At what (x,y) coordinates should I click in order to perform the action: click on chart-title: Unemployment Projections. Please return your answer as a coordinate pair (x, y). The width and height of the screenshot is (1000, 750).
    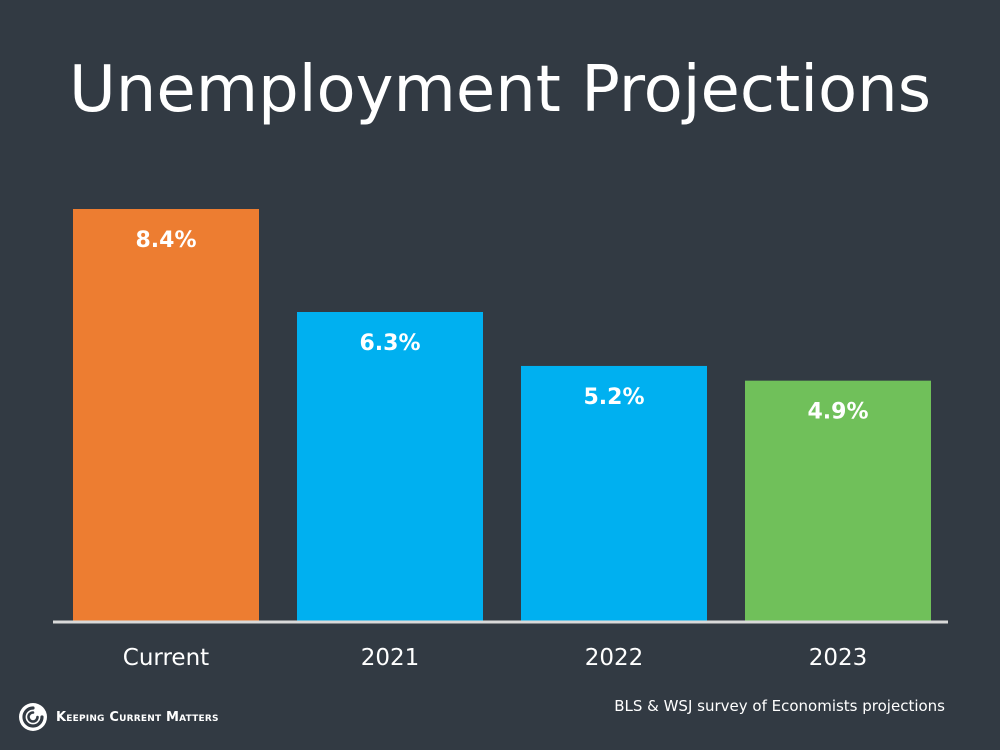
    Looking at the image, I should click on (500, 90).